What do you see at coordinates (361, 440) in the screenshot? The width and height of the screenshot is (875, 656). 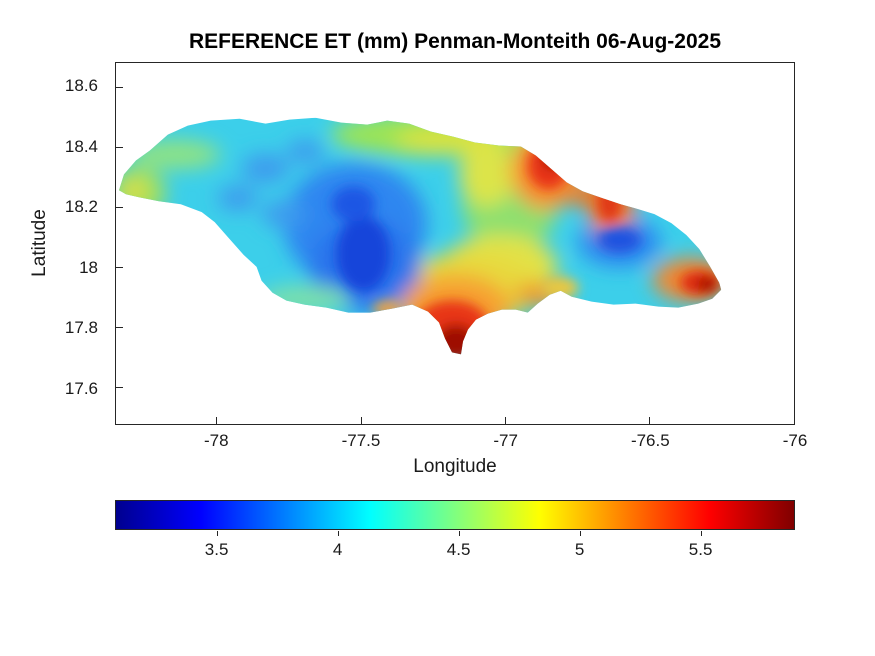 I see `x-tick-label: -77.5` at bounding box center [361, 440].